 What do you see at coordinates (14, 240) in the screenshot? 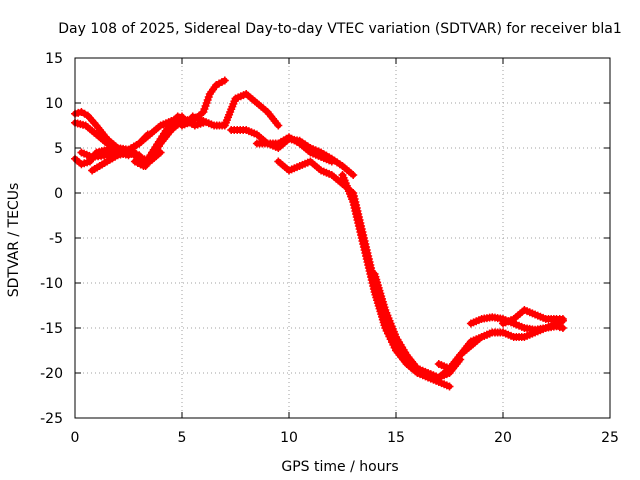
I see `y-axis-label: SDTVAR / TECUs` at bounding box center [14, 240].